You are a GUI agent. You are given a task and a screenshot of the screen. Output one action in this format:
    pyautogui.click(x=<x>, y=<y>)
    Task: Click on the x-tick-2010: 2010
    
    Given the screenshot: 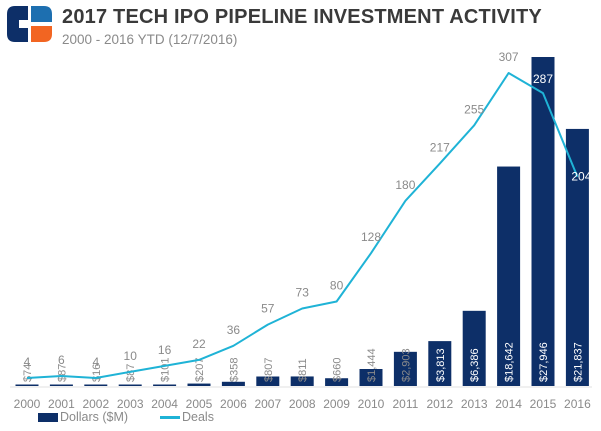 What is the action you would take?
    pyautogui.click(x=371, y=404)
    